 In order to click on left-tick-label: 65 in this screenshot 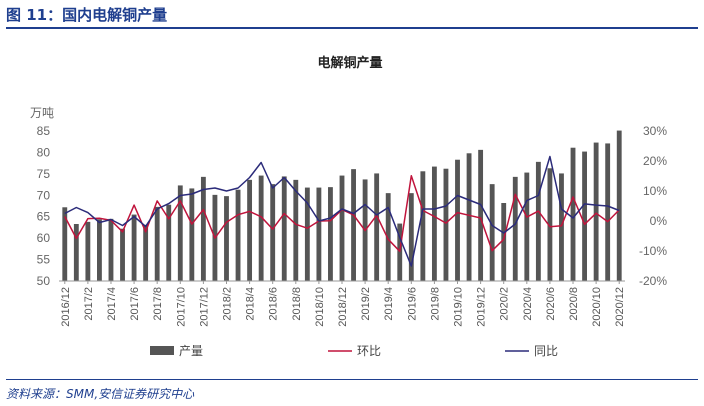, I will do `click(44, 217)`.